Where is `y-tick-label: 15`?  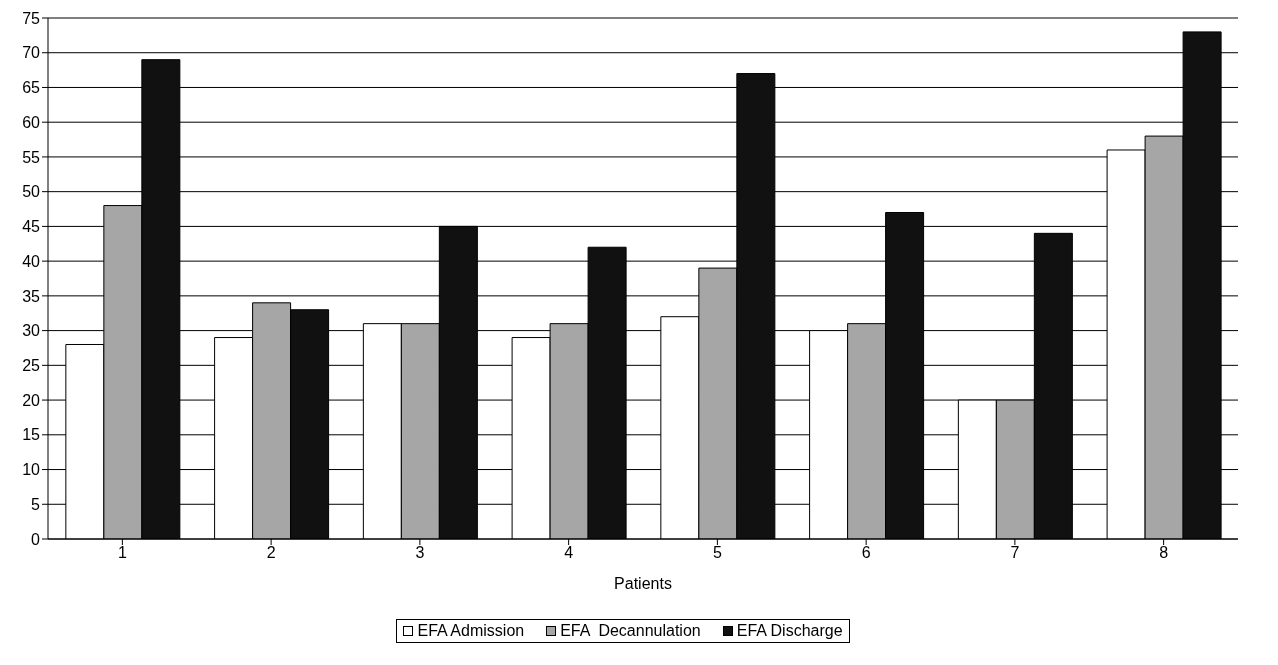 y-tick-label: 15 is located at coordinates (31, 435).